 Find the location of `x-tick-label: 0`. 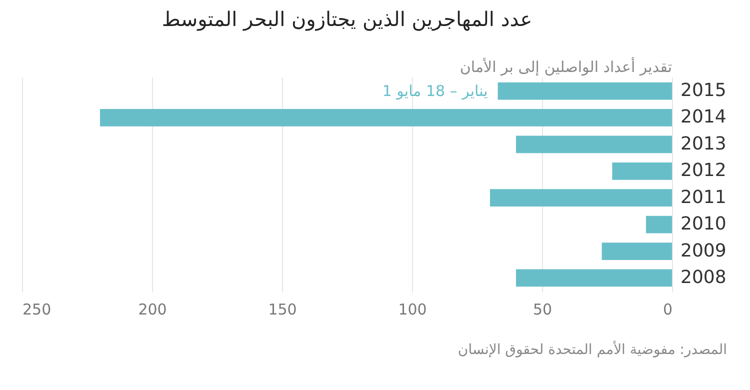

x-tick-label: 0 is located at coordinates (667, 309).